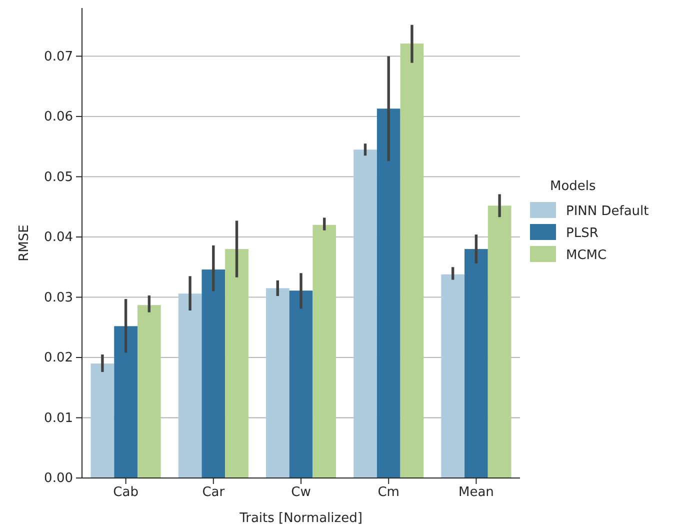 This screenshot has height=528, width=686. Describe the element at coordinates (58, 418) in the screenshot. I see `y-tick-label: 0.01` at that location.